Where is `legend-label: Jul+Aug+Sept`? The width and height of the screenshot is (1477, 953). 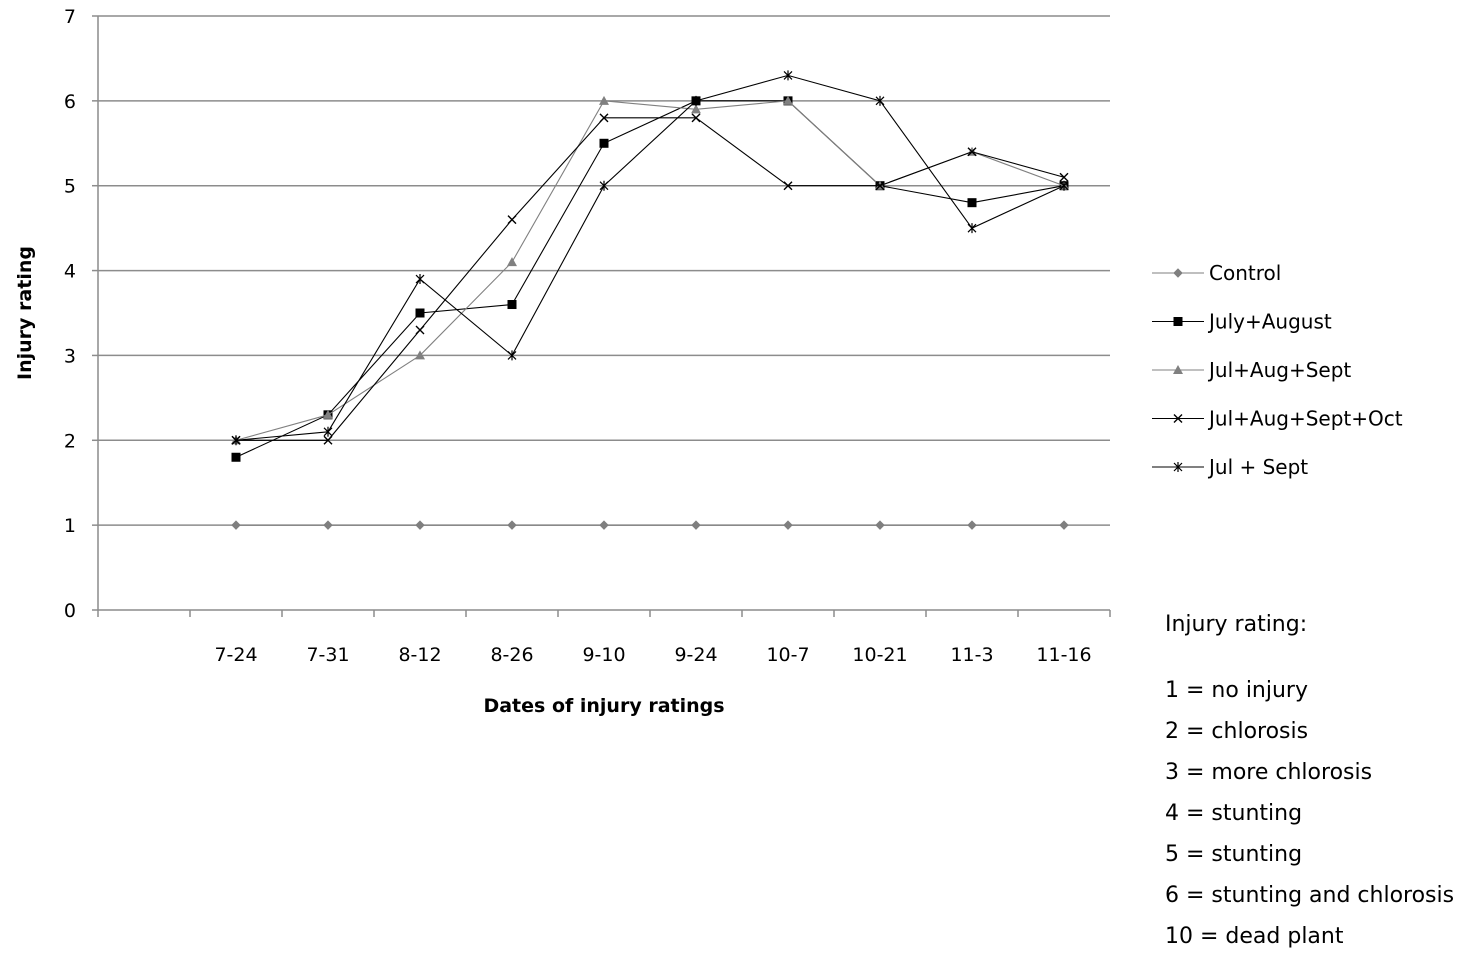
legend-label: Jul+Aug+Sept is located at coordinates (1279, 370).